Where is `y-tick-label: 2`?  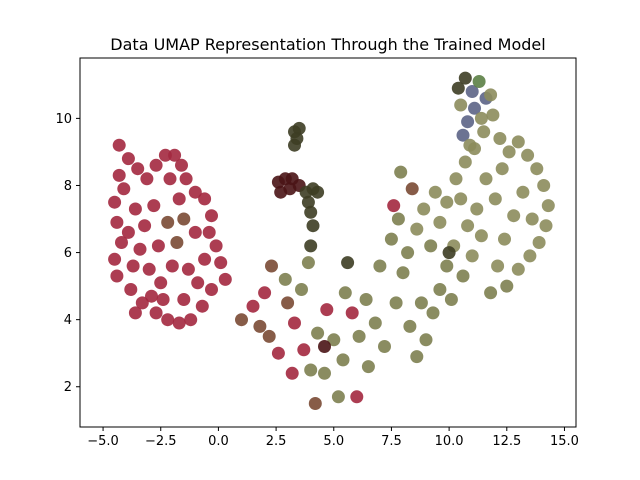
y-tick-label: 2 is located at coordinates (68, 387).